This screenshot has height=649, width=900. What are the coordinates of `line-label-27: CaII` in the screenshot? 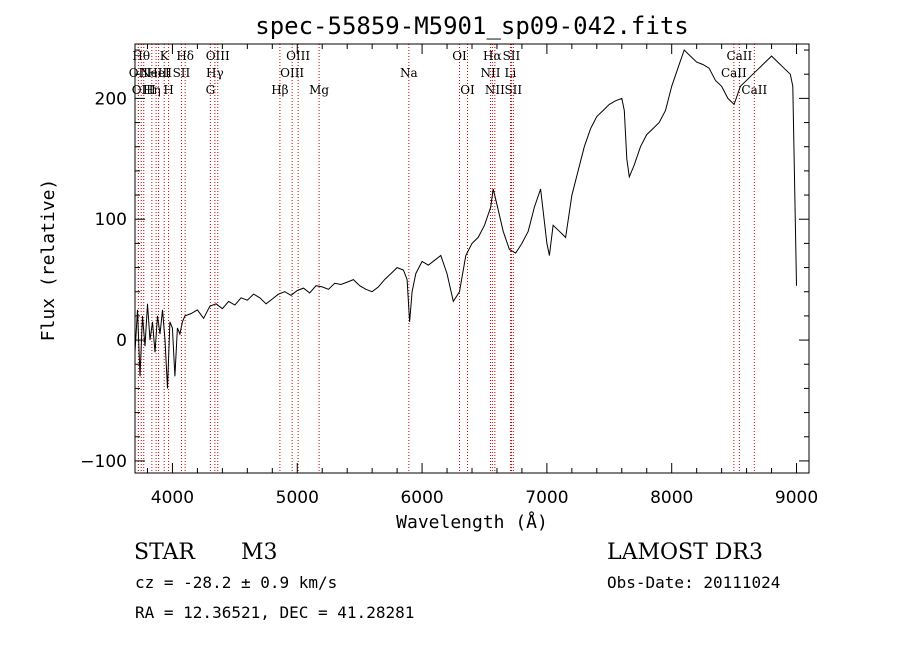 It's located at (739, 56).